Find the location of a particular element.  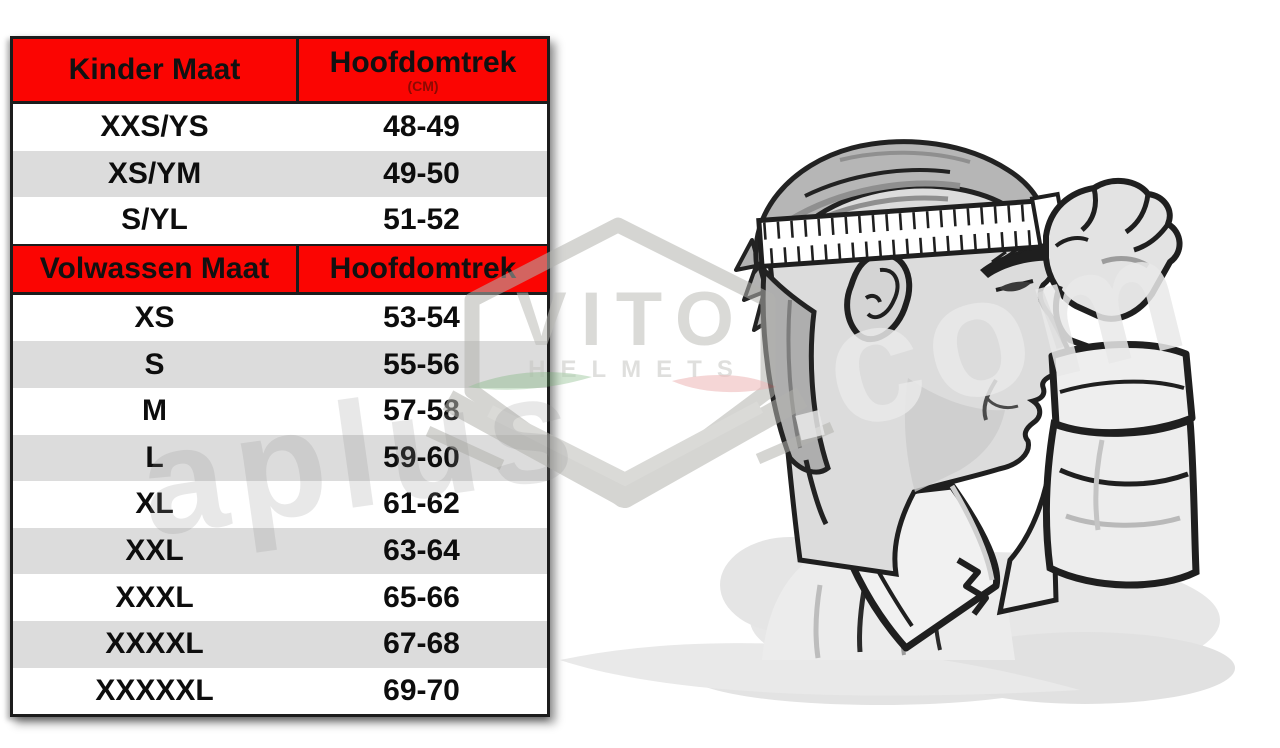

table-row: L 59-60 is located at coordinates (280, 458).